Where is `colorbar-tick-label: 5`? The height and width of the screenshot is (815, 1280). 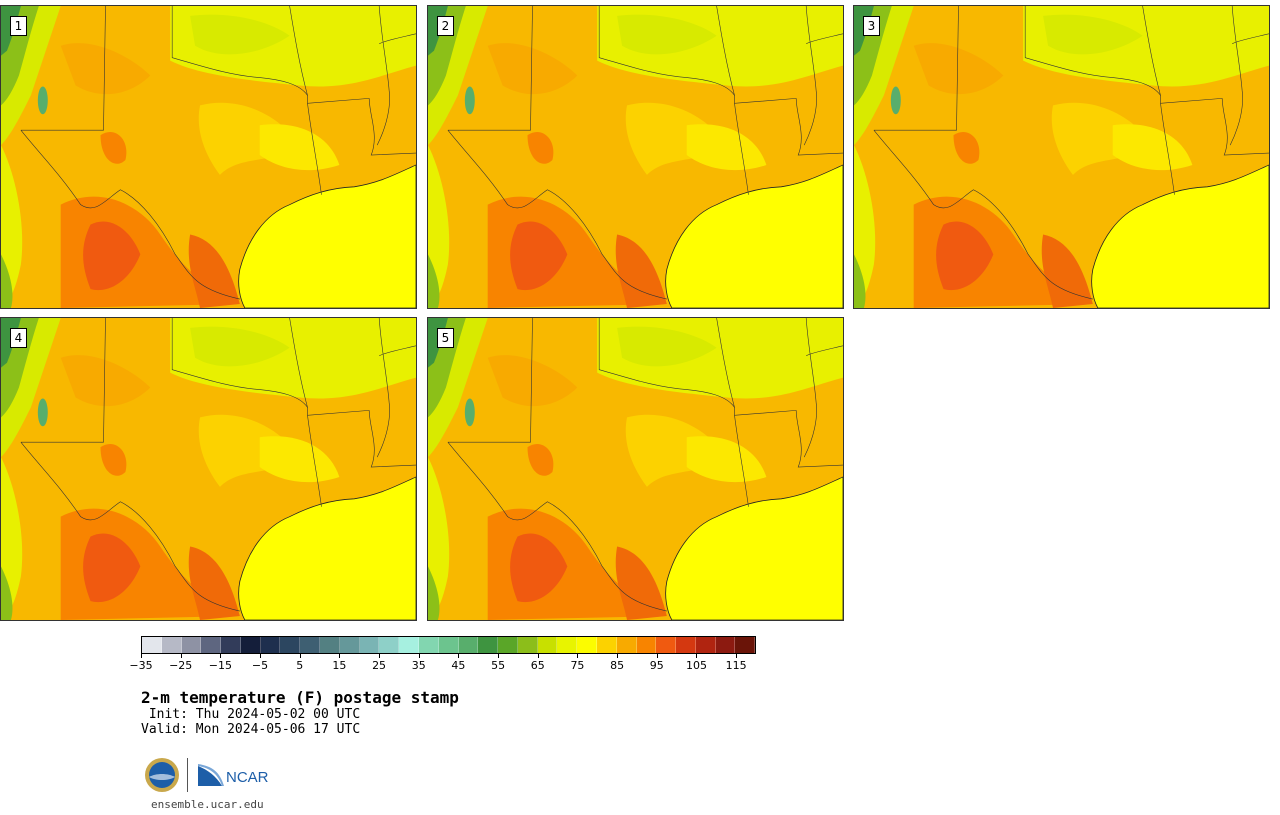
colorbar-tick-label: 5 is located at coordinates (300, 665).